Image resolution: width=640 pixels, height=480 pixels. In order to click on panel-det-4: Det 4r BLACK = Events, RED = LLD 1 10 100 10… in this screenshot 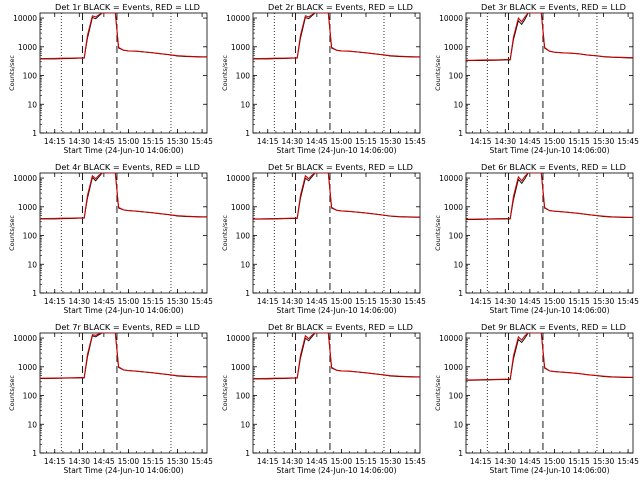, I will do `click(110, 238)`.